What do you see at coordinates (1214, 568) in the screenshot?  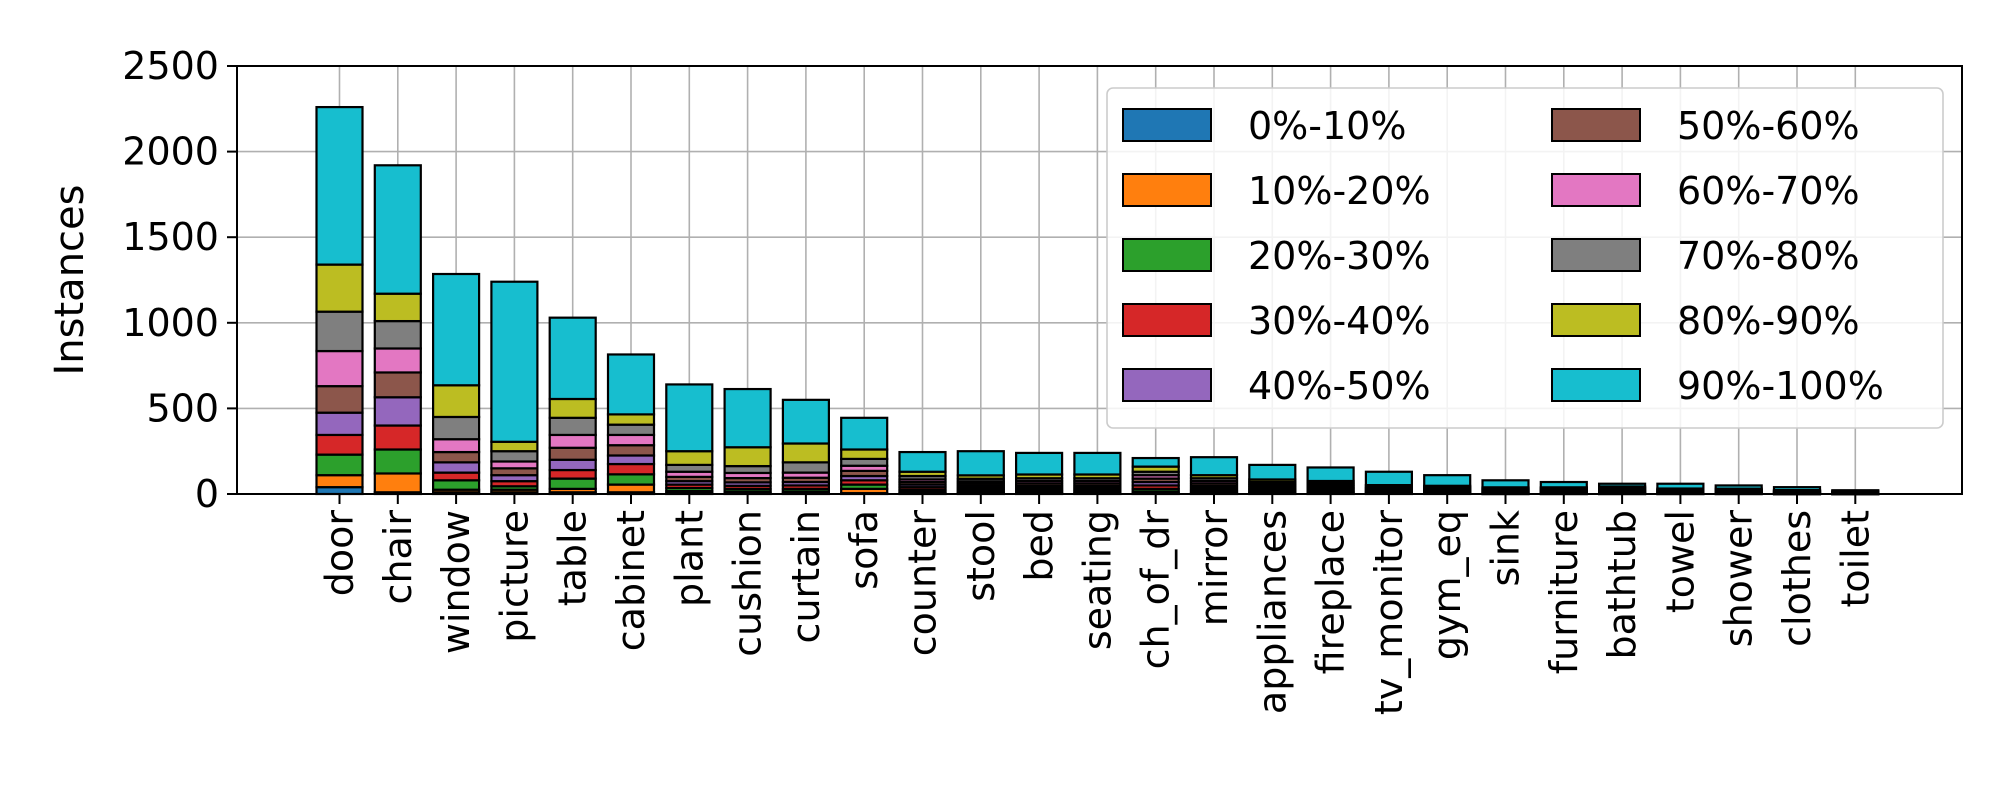 I see `x-tick-label-mirror: mirror` at bounding box center [1214, 568].